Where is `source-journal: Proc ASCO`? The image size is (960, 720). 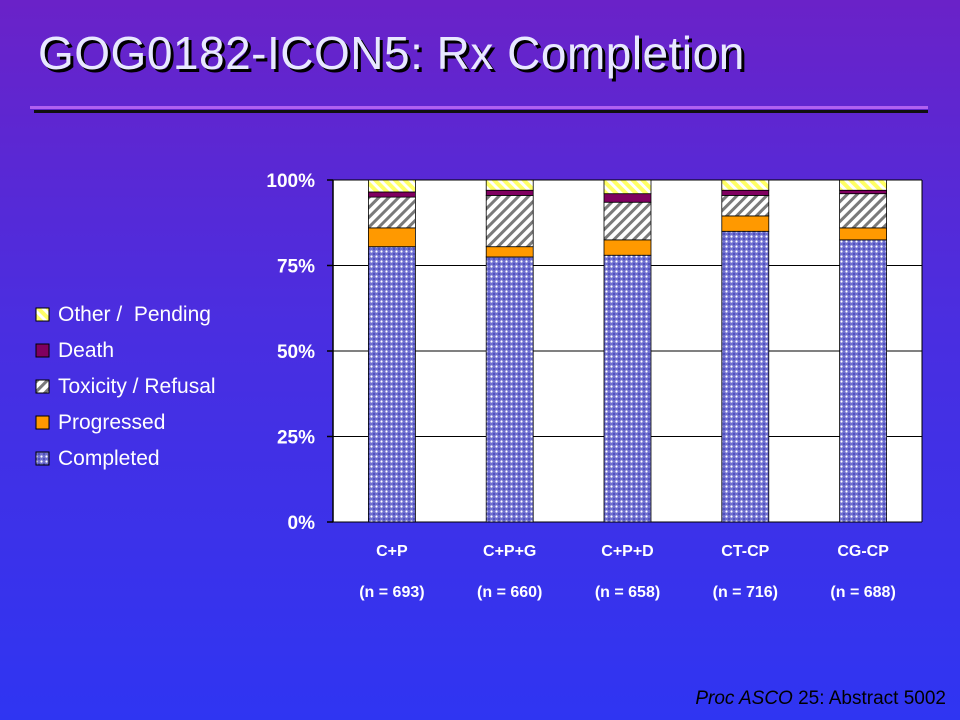
source-journal: Proc ASCO is located at coordinates (744, 698).